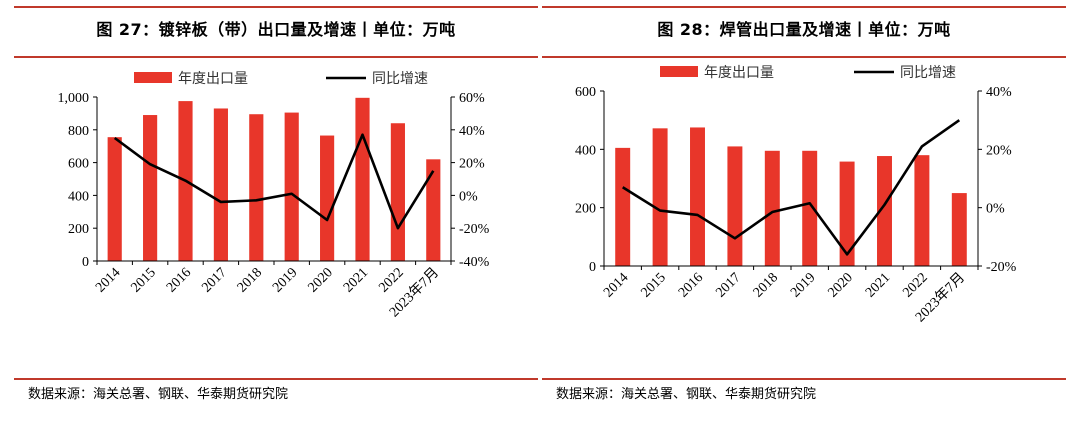  Describe the element at coordinates (74, 98) in the screenshot. I see `left-tick-label: 1,000` at that location.